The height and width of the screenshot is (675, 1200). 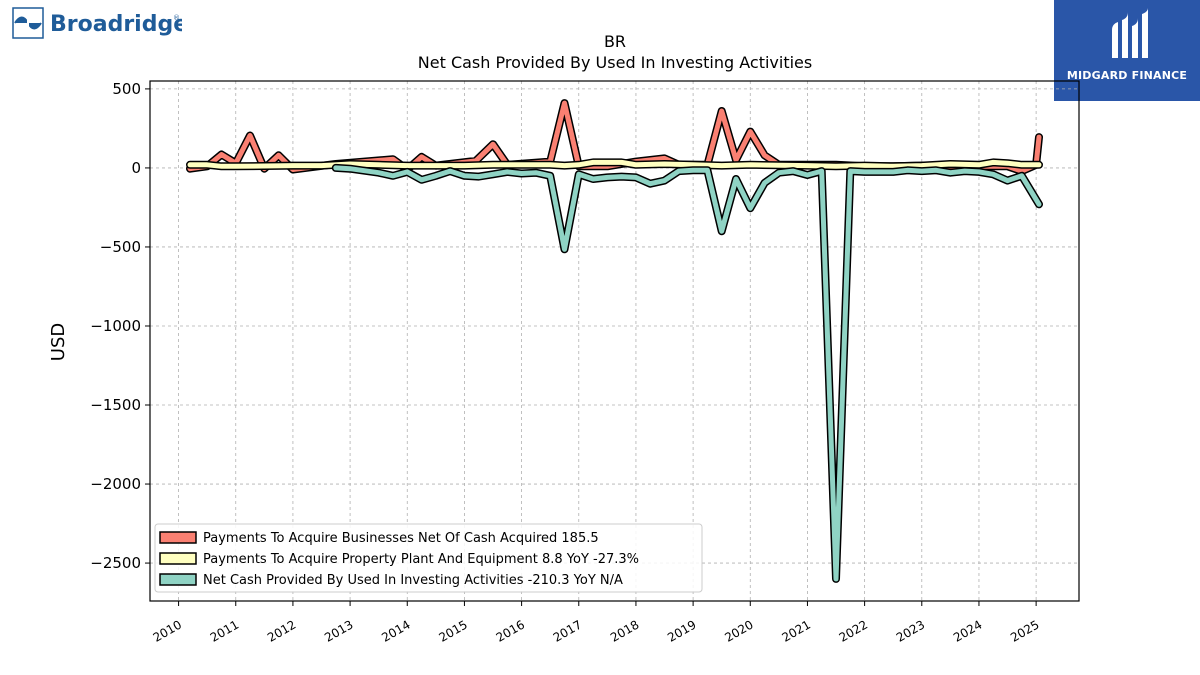 I want to click on y-axis-label: USD, so click(x=58, y=342).